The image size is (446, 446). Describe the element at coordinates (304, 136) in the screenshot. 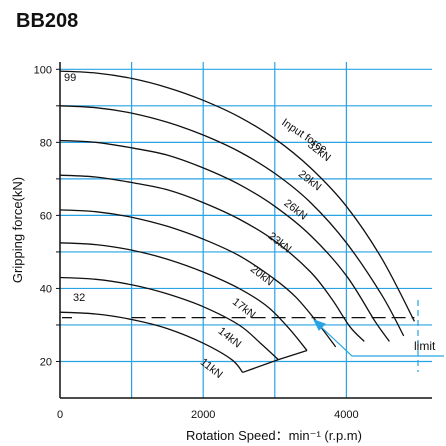

I see `input-force-label: Input force` at that location.